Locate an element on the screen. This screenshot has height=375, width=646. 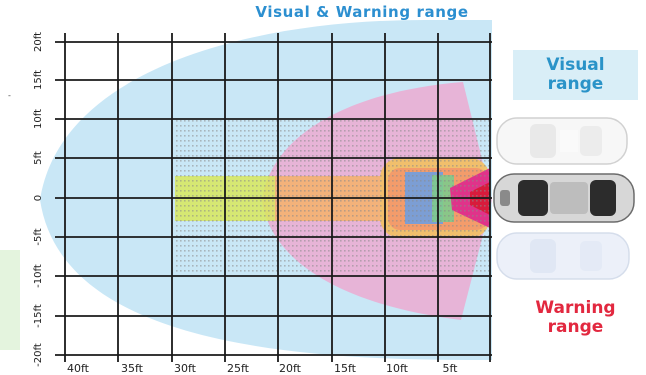
y-axis-ticks: 20ft 15ft 10ft 5ft 0 -5ft -10ft -15ft -20ft is located at coordinates (38, 199).